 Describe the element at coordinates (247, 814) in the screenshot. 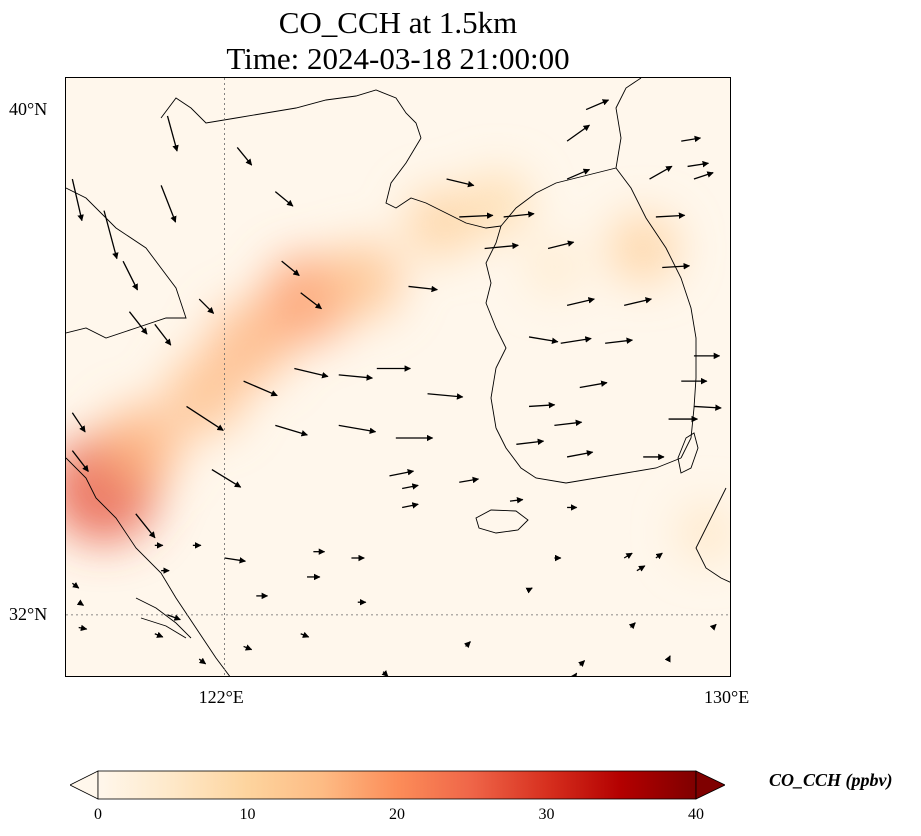

I see `colorbar-tick-10: 10` at that location.